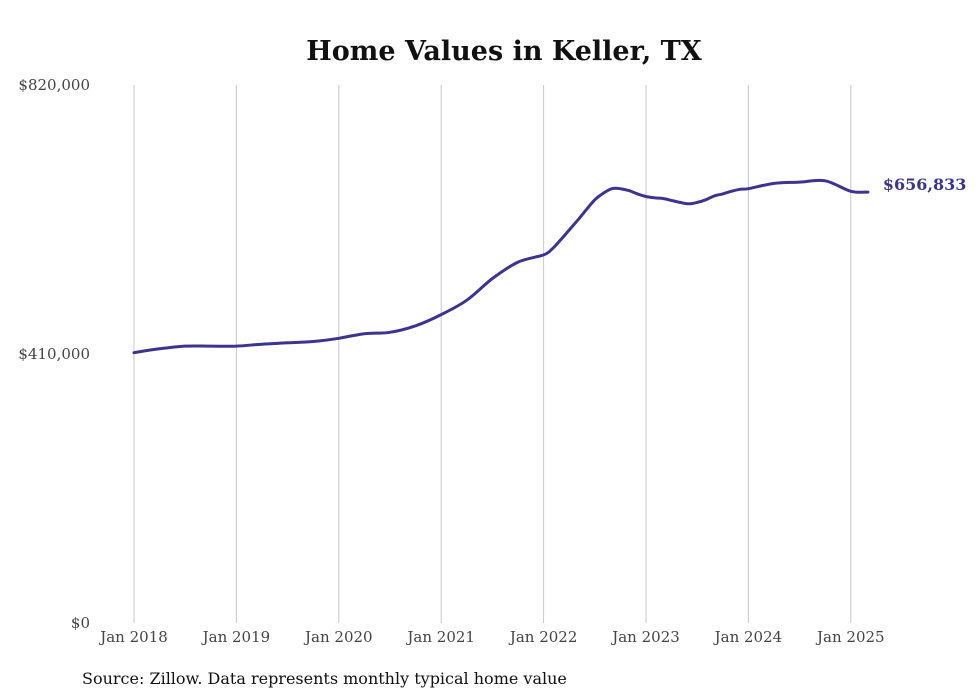 This screenshot has width=980, height=699. I want to click on y-axis: $0 $410,000 $820,000, so click(54, 354).